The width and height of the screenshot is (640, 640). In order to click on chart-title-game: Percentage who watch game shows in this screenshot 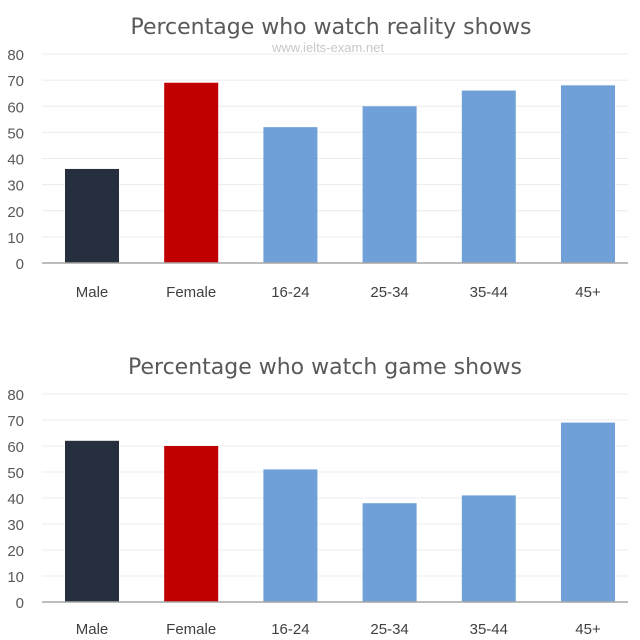, I will do `click(325, 367)`.